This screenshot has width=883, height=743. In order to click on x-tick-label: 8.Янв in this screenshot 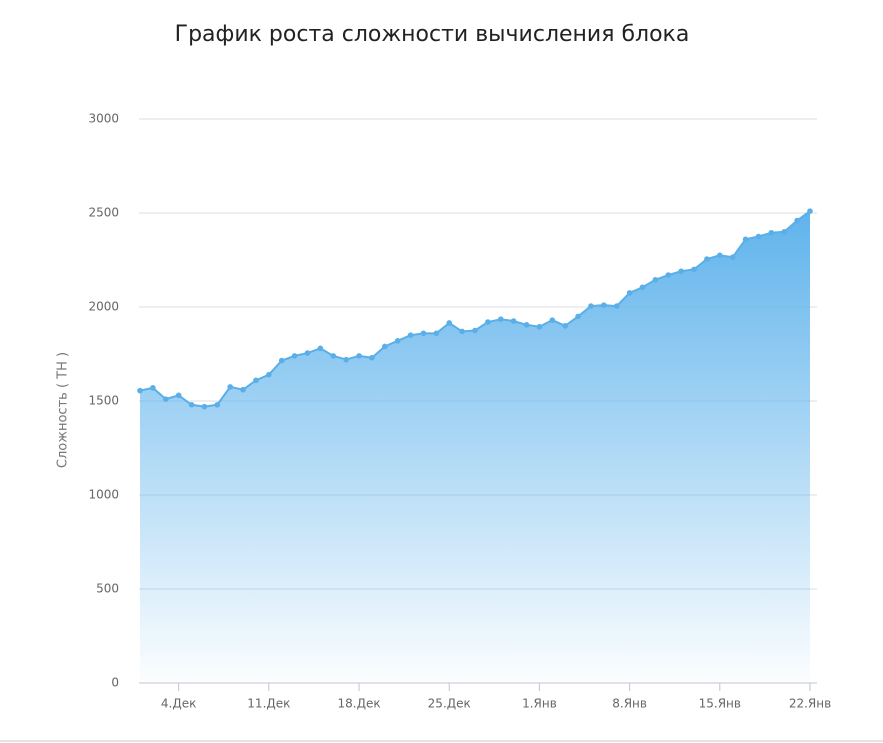, I will do `click(629, 704)`.